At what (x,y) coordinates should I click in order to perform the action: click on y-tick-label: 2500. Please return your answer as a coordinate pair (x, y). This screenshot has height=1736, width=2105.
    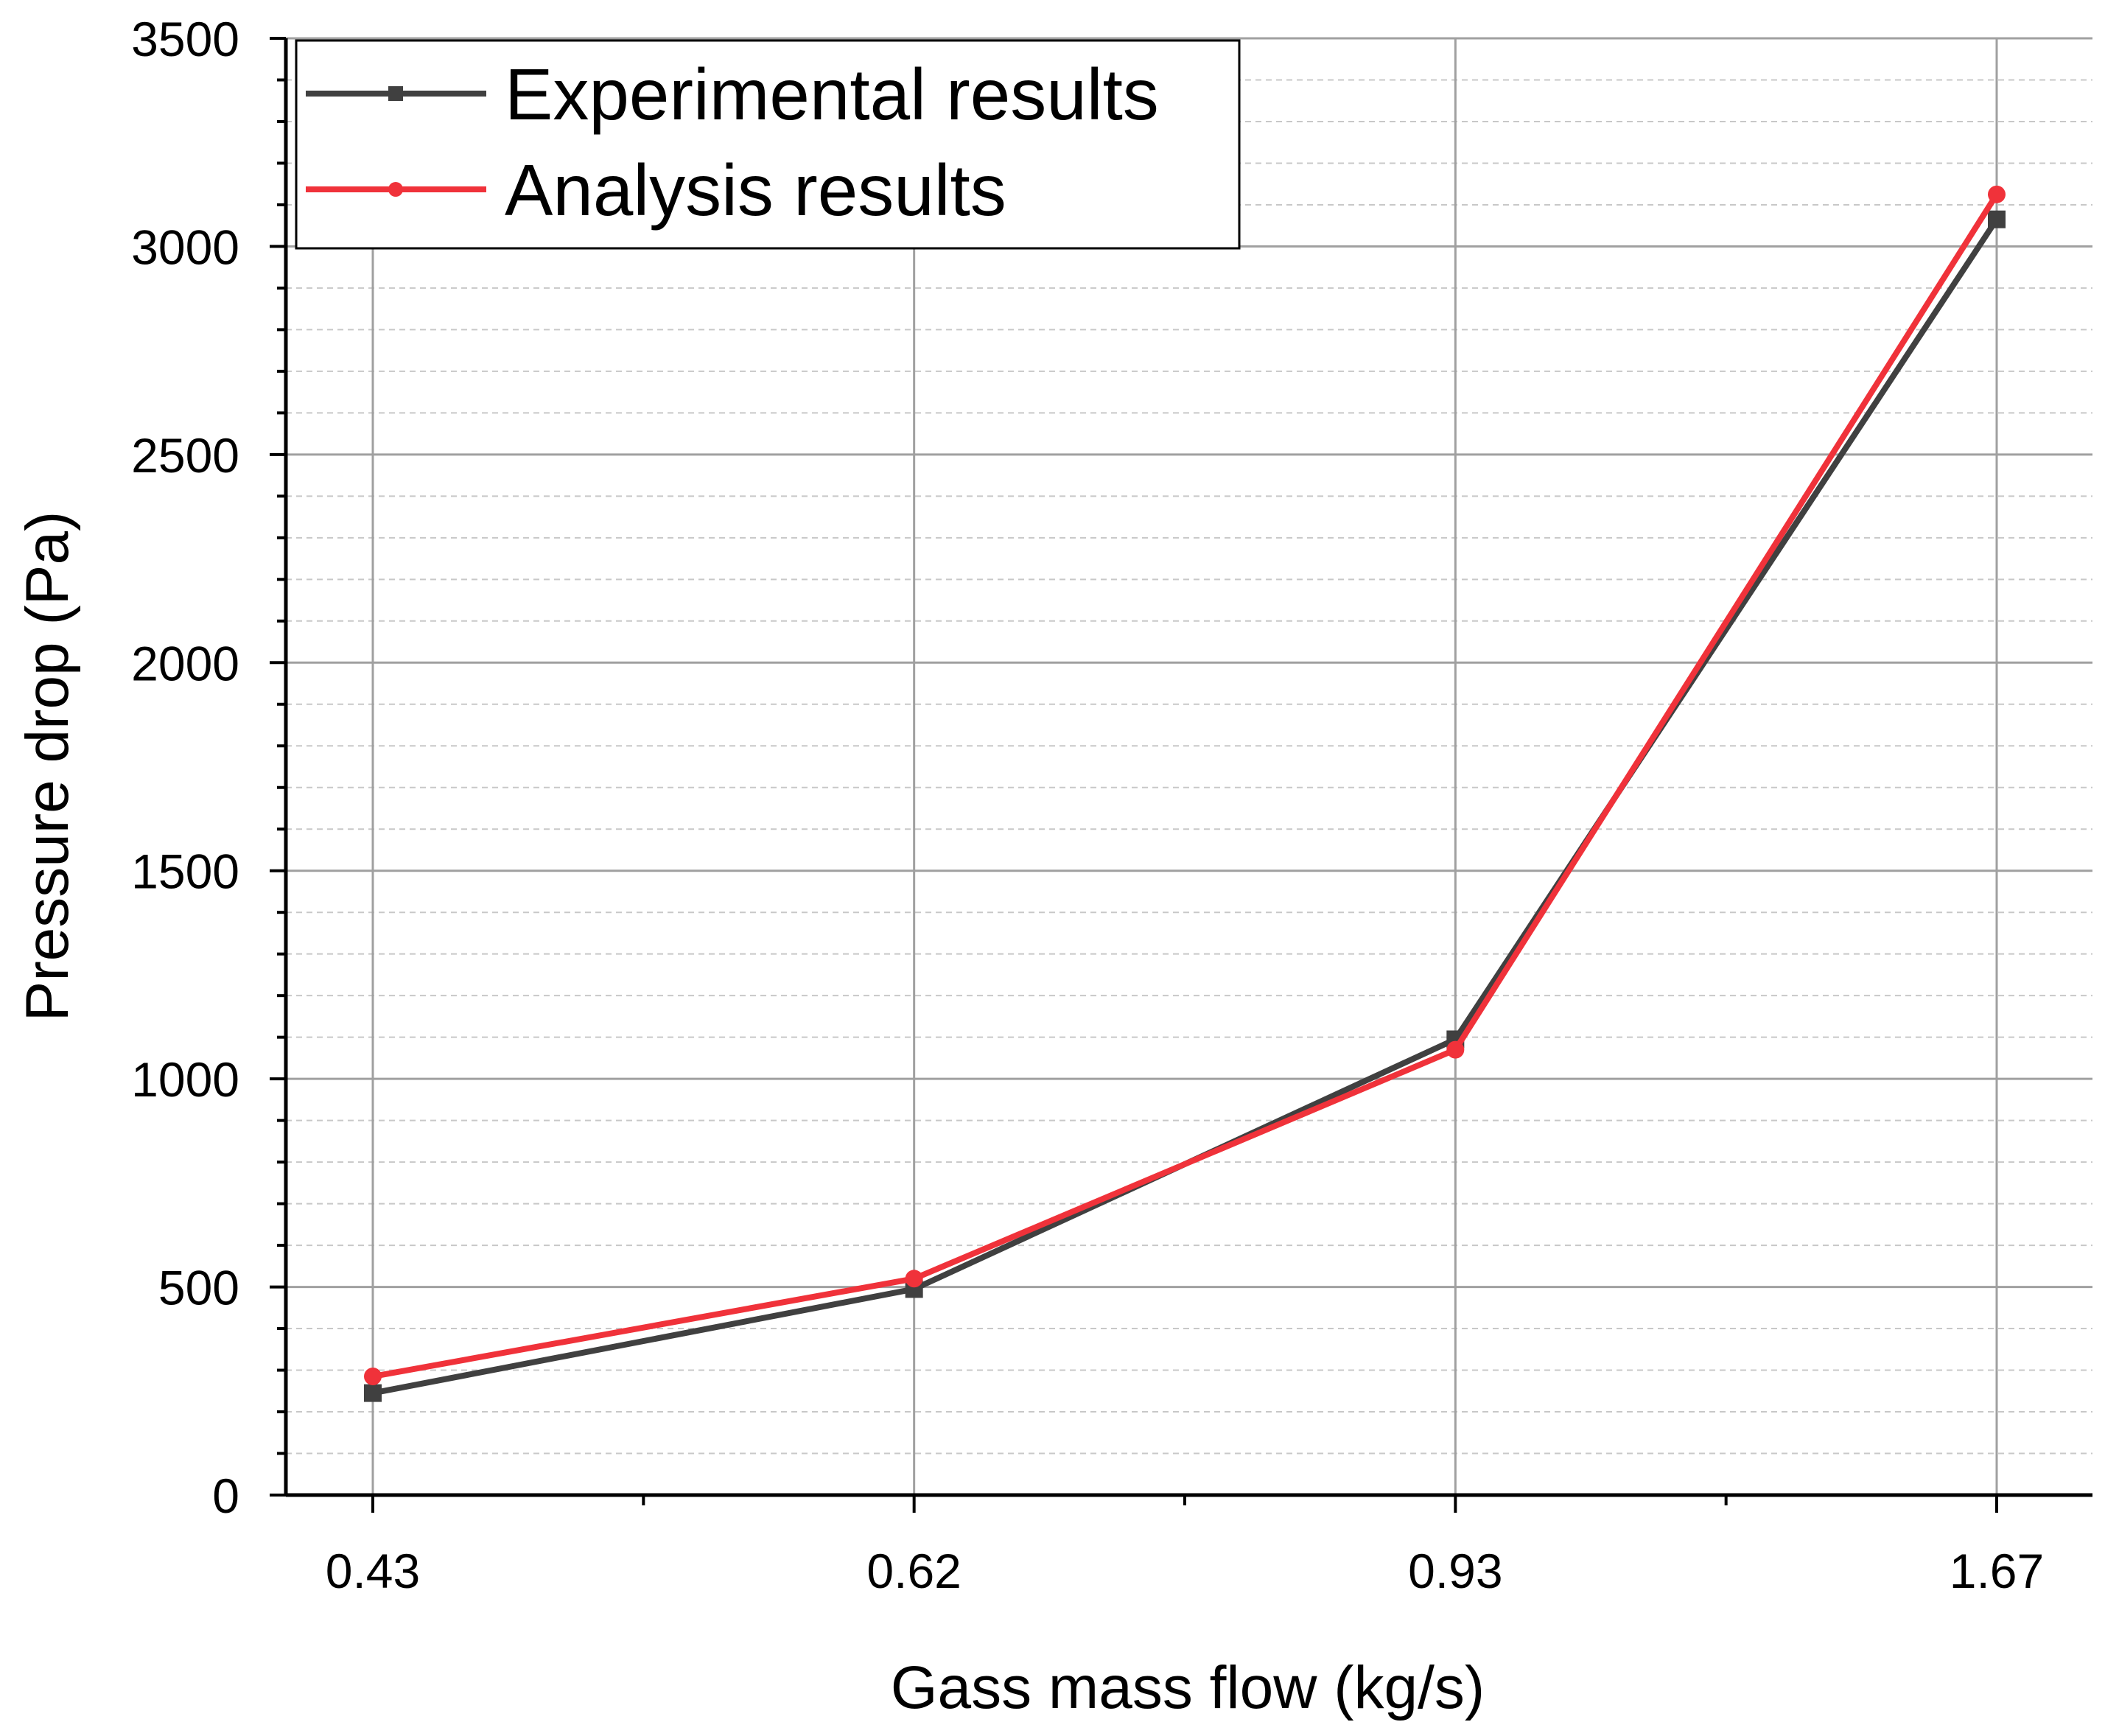
    Looking at the image, I should click on (185, 455).